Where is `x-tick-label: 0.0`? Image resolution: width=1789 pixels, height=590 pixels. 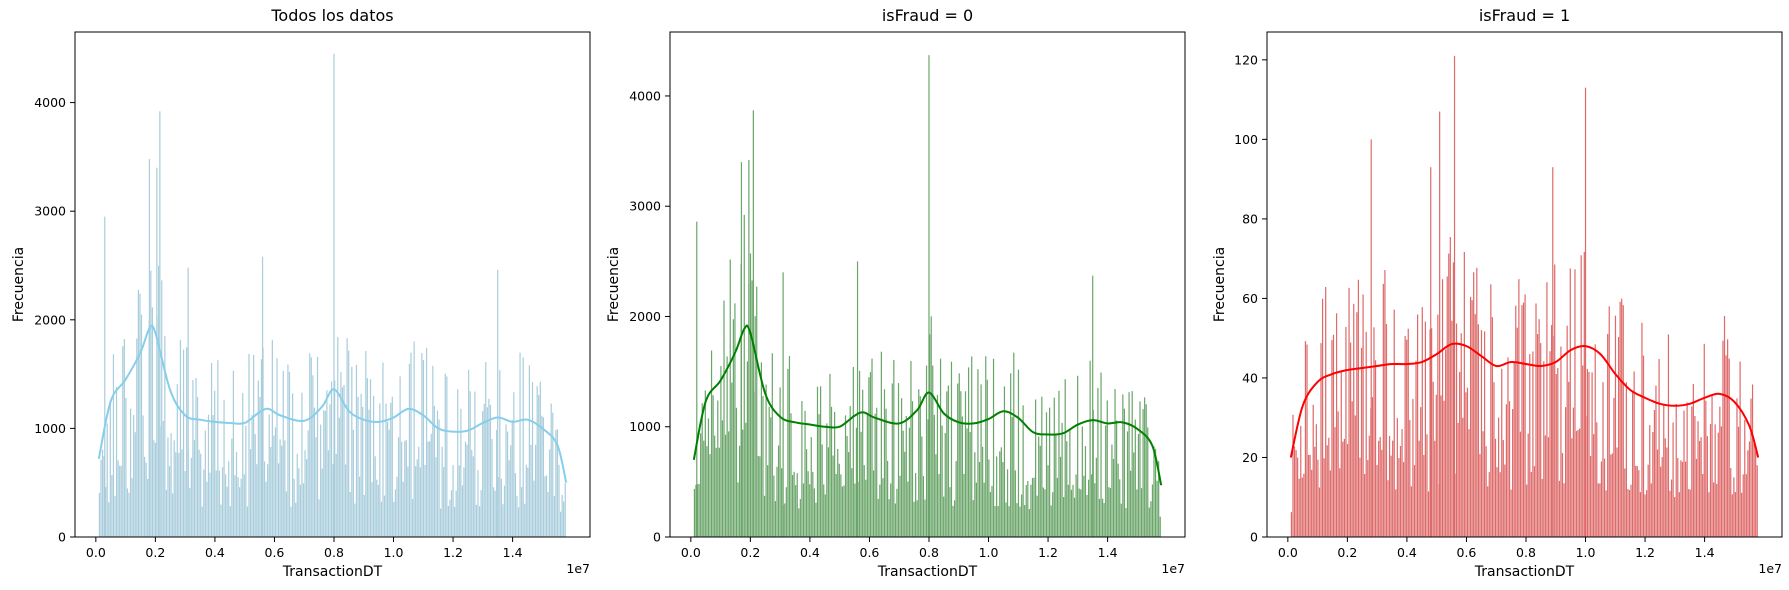
x-tick-label: 0.0 is located at coordinates (691, 552).